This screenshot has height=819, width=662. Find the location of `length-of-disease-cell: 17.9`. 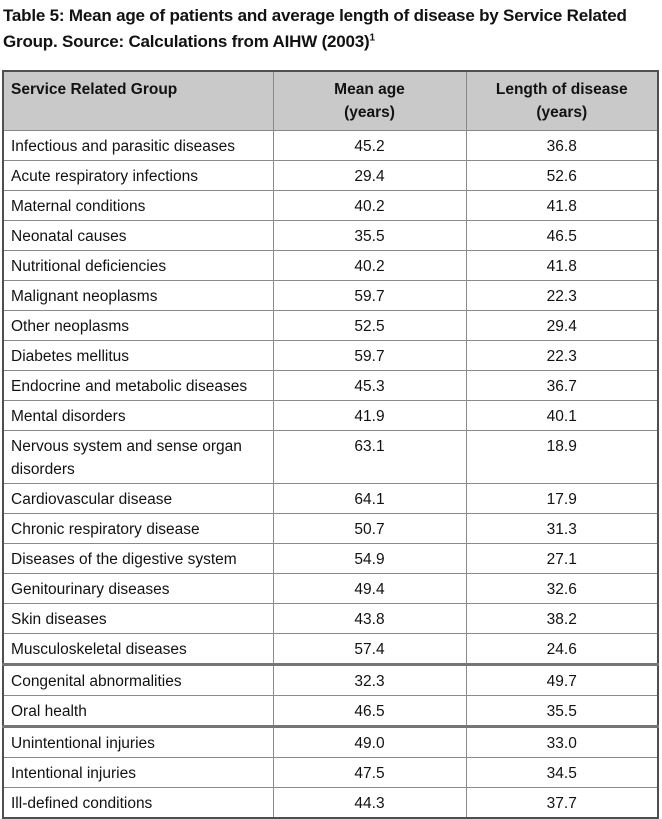

length-of-disease-cell: 17.9 is located at coordinates (562, 498).